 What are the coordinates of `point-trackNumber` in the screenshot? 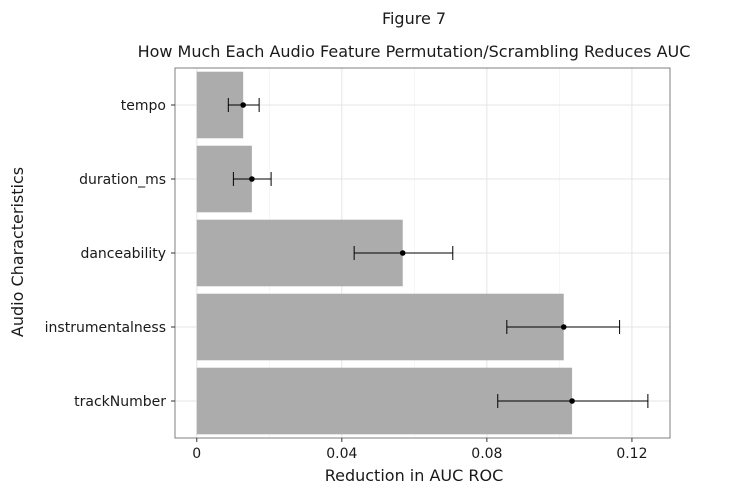 It's located at (572, 401).